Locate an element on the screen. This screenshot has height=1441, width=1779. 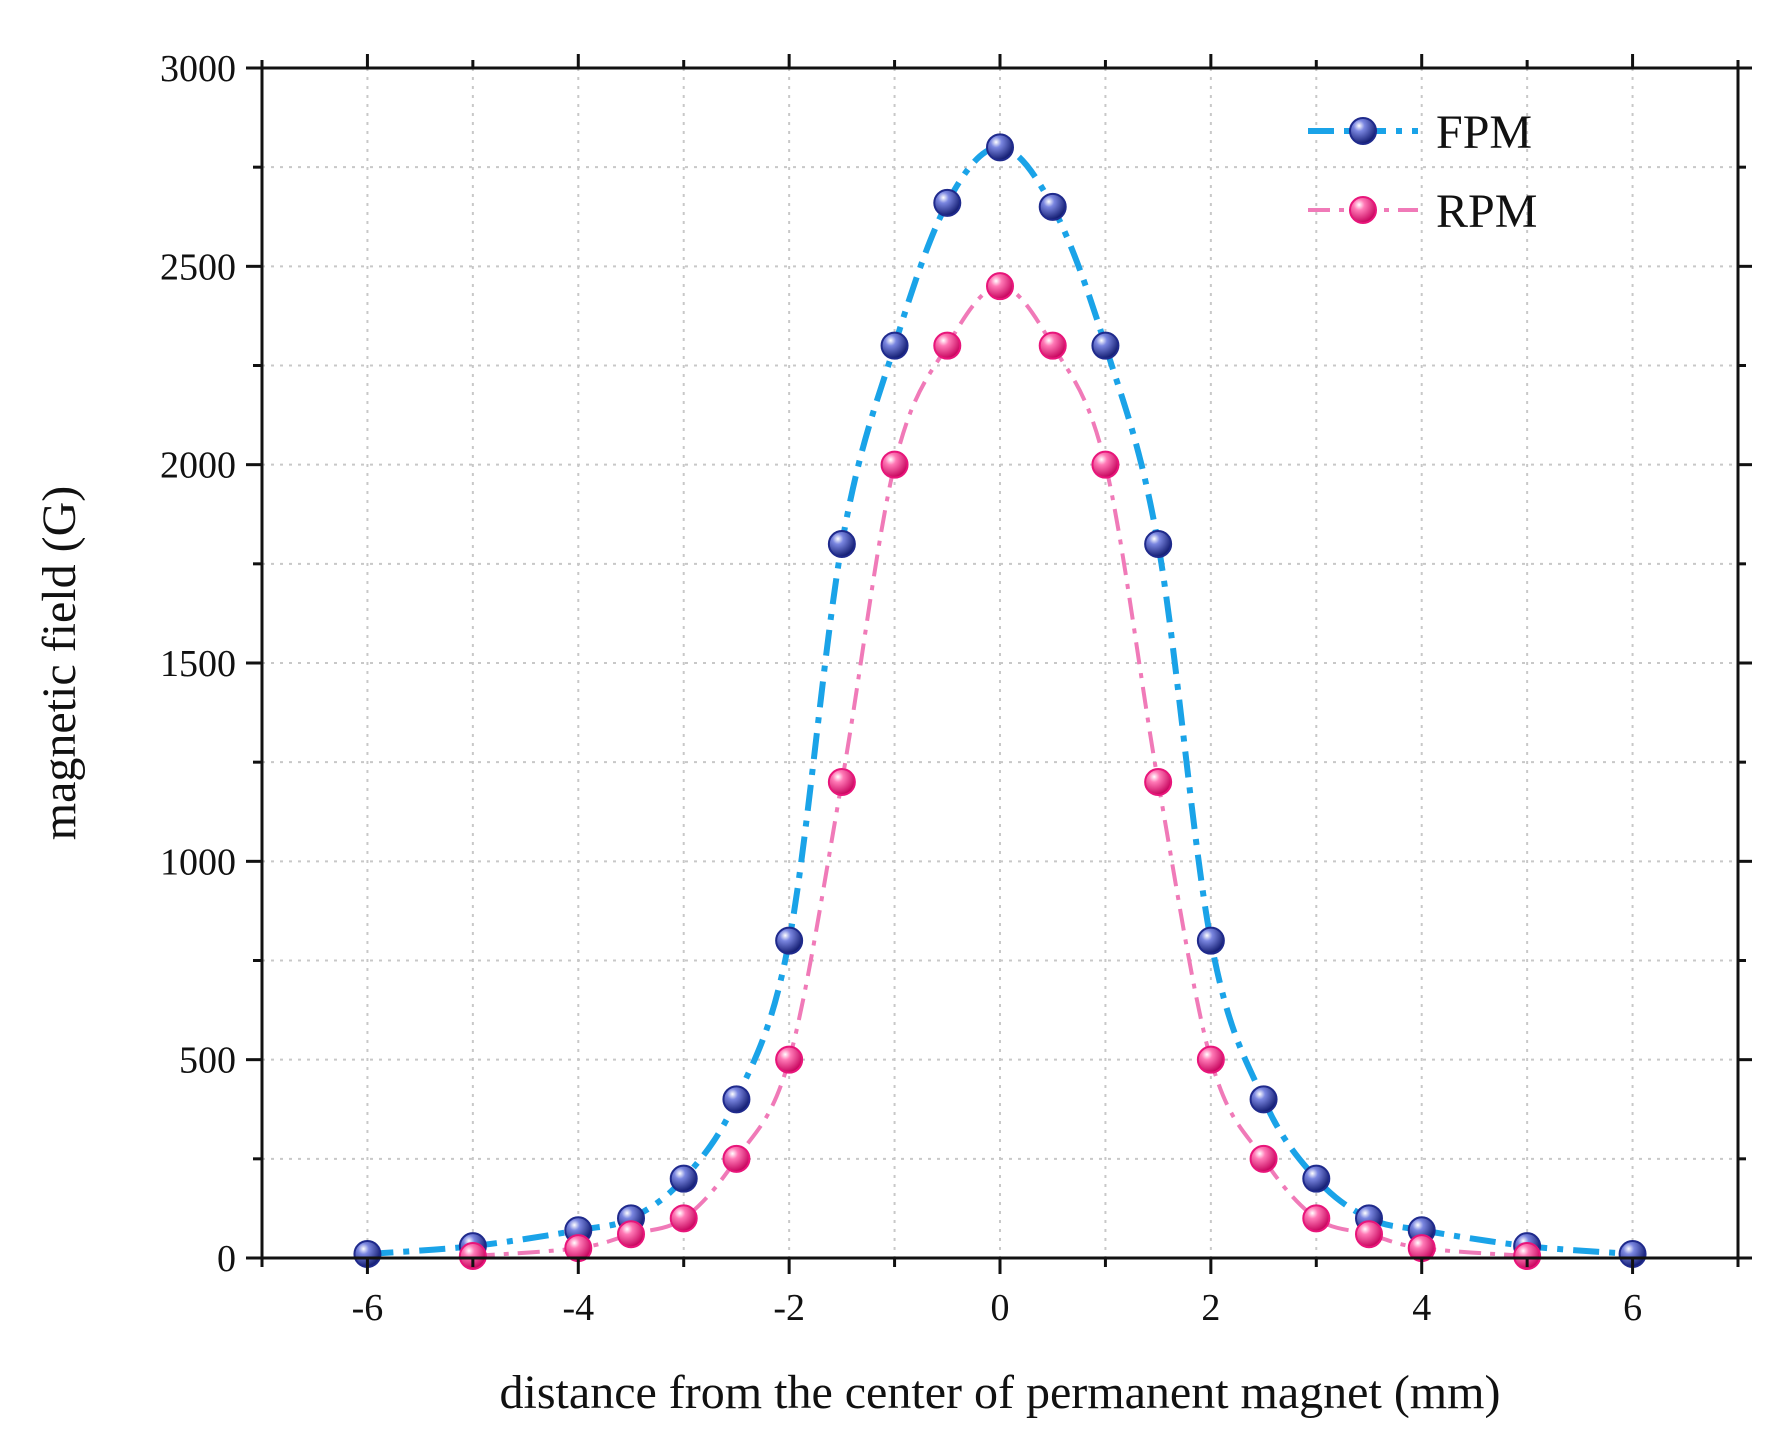
legend-label-fpm: FPM is located at coordinates (1484, 132).